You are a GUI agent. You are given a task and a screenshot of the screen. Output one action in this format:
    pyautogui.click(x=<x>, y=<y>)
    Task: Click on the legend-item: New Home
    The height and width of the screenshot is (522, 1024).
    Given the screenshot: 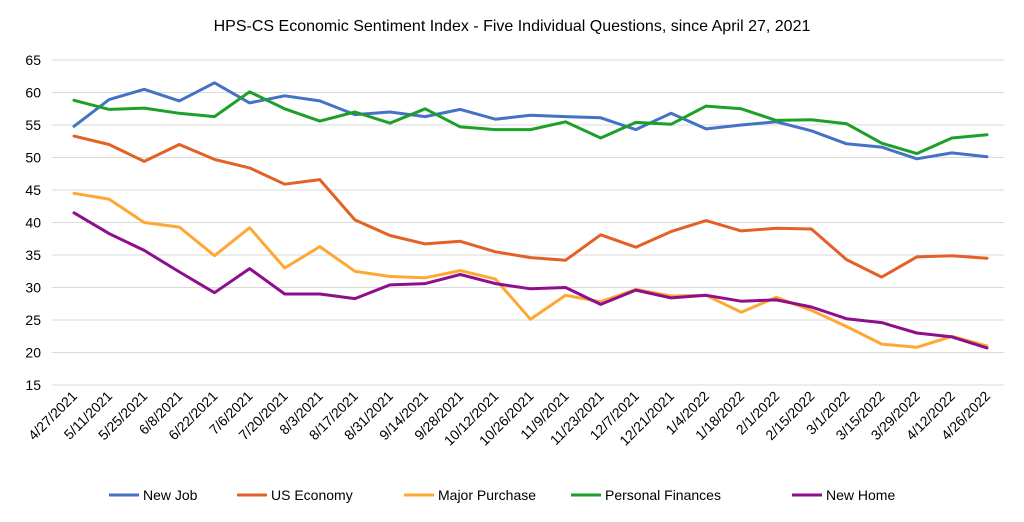 What is the action you would take?
    pyautogui.click(x=843, y=495)
    